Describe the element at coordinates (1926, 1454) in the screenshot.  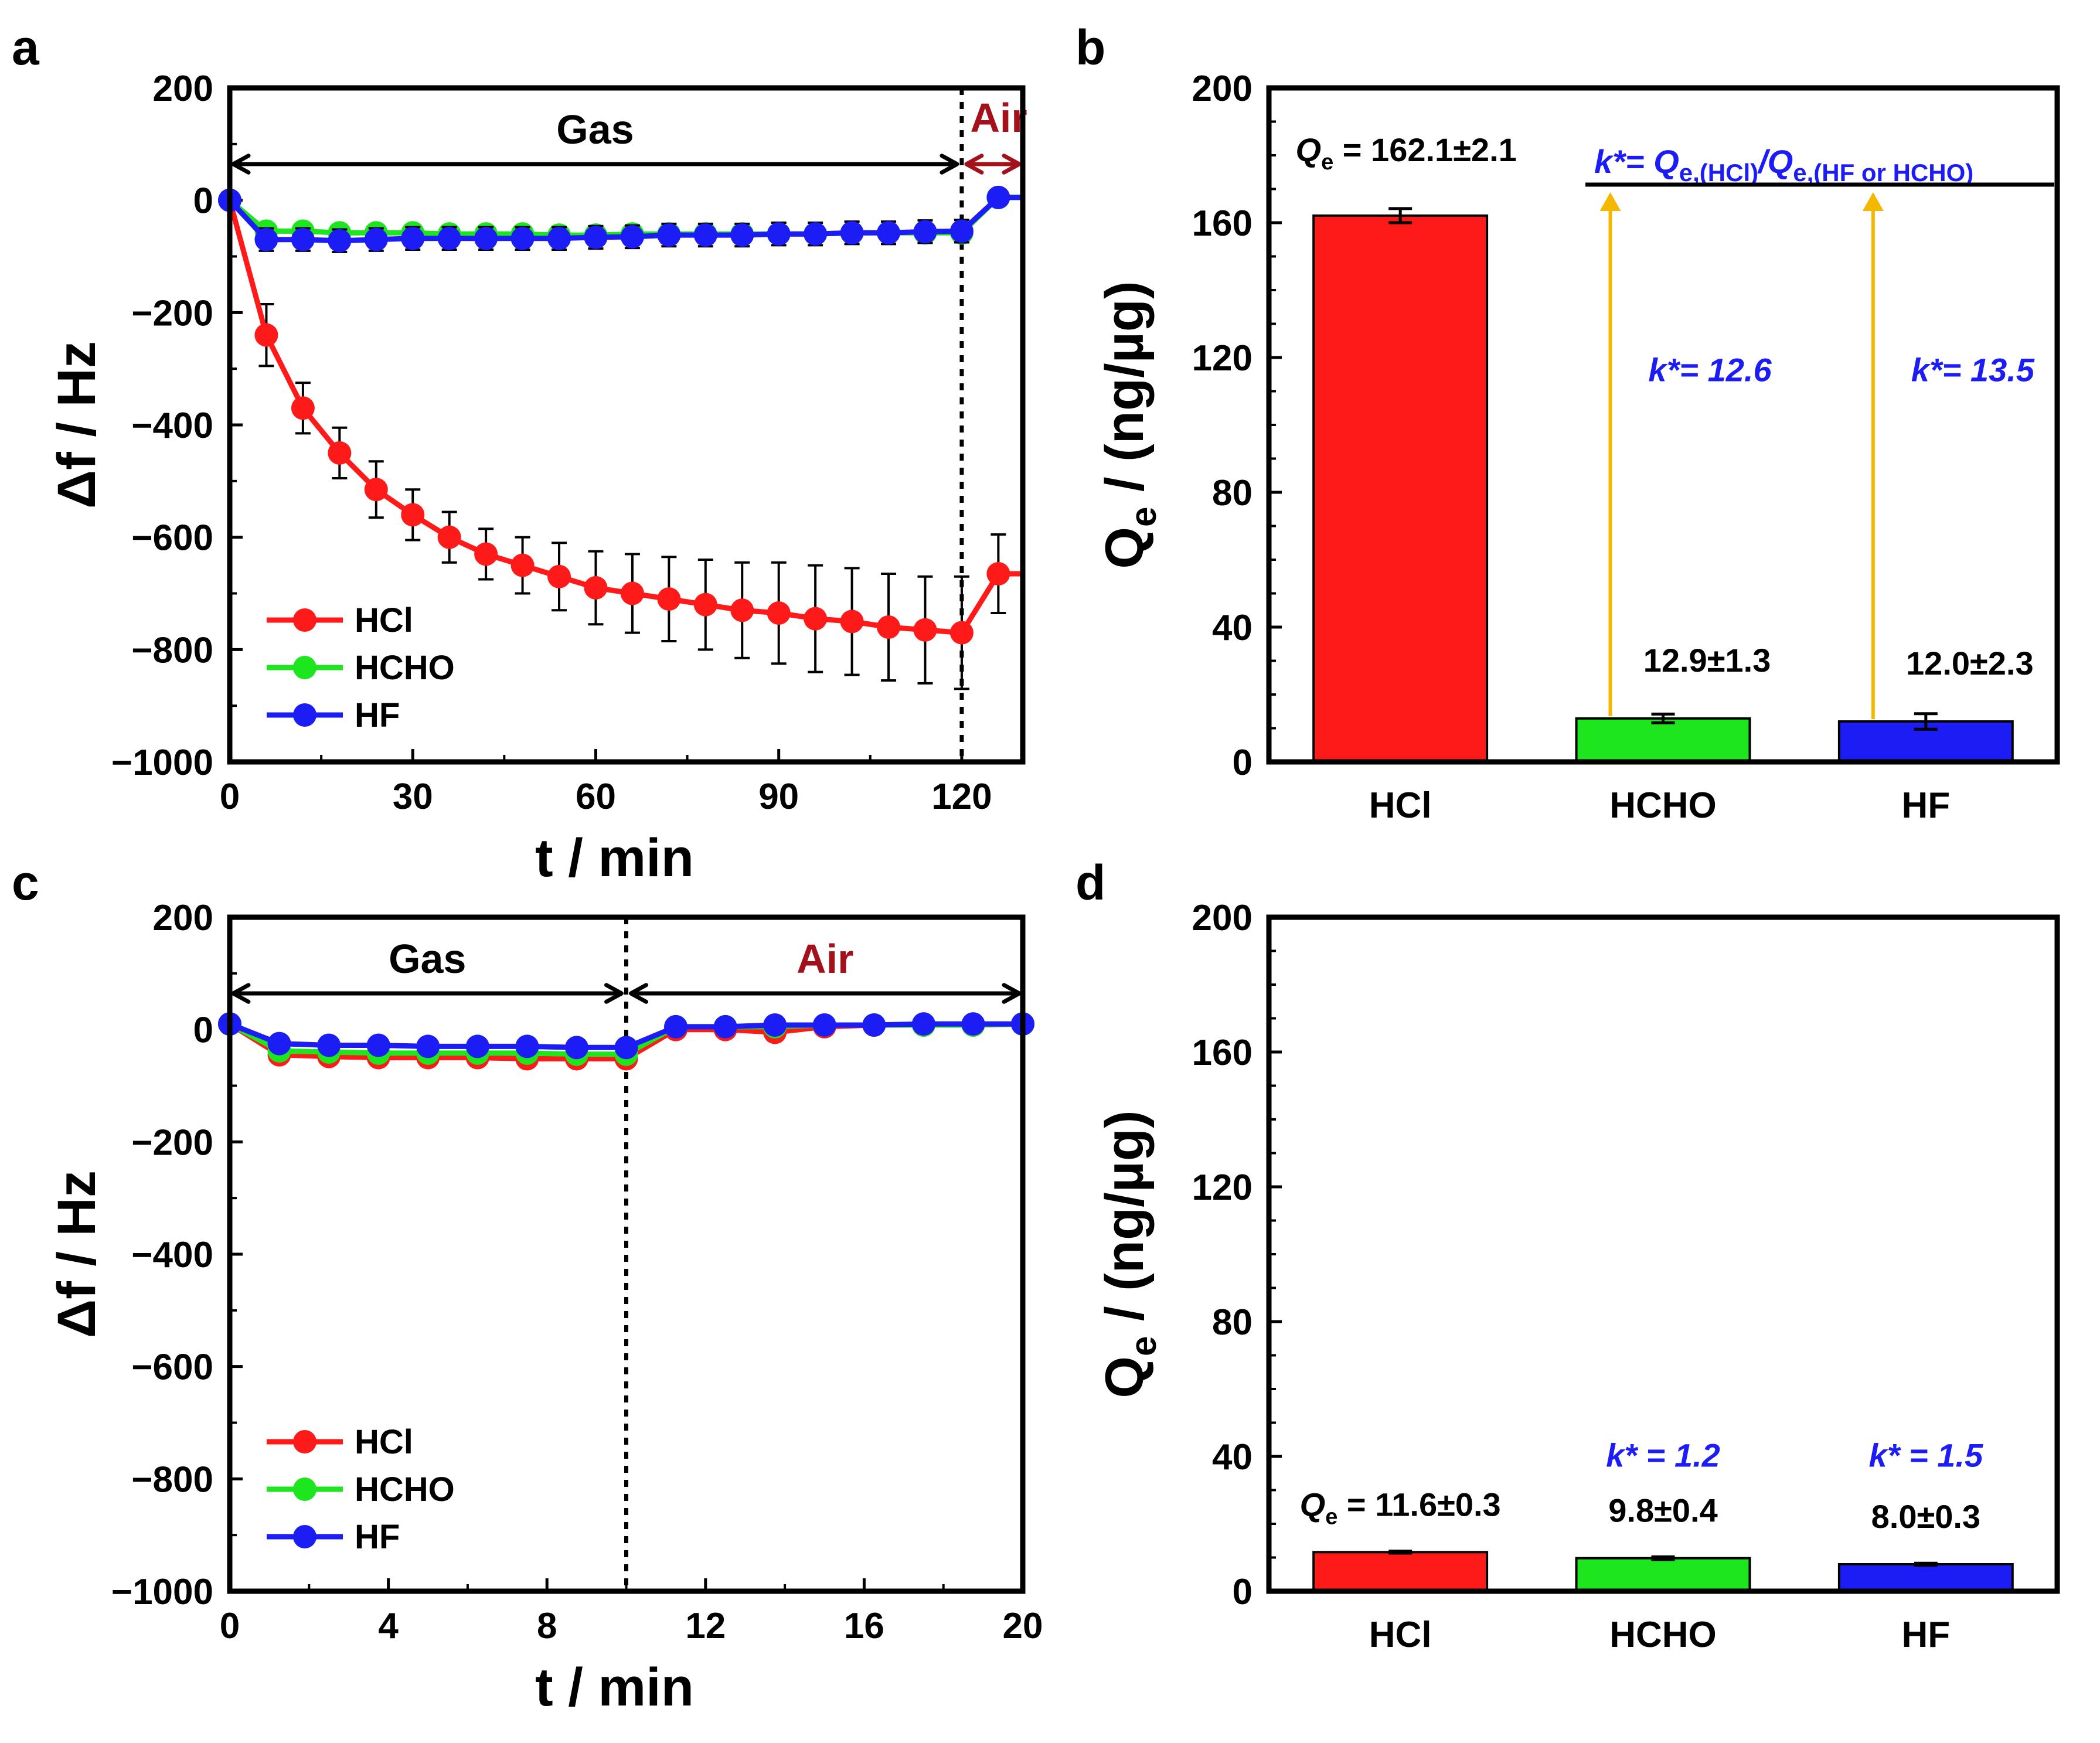
I see `k-value-label: k* = 1.5` at that location.